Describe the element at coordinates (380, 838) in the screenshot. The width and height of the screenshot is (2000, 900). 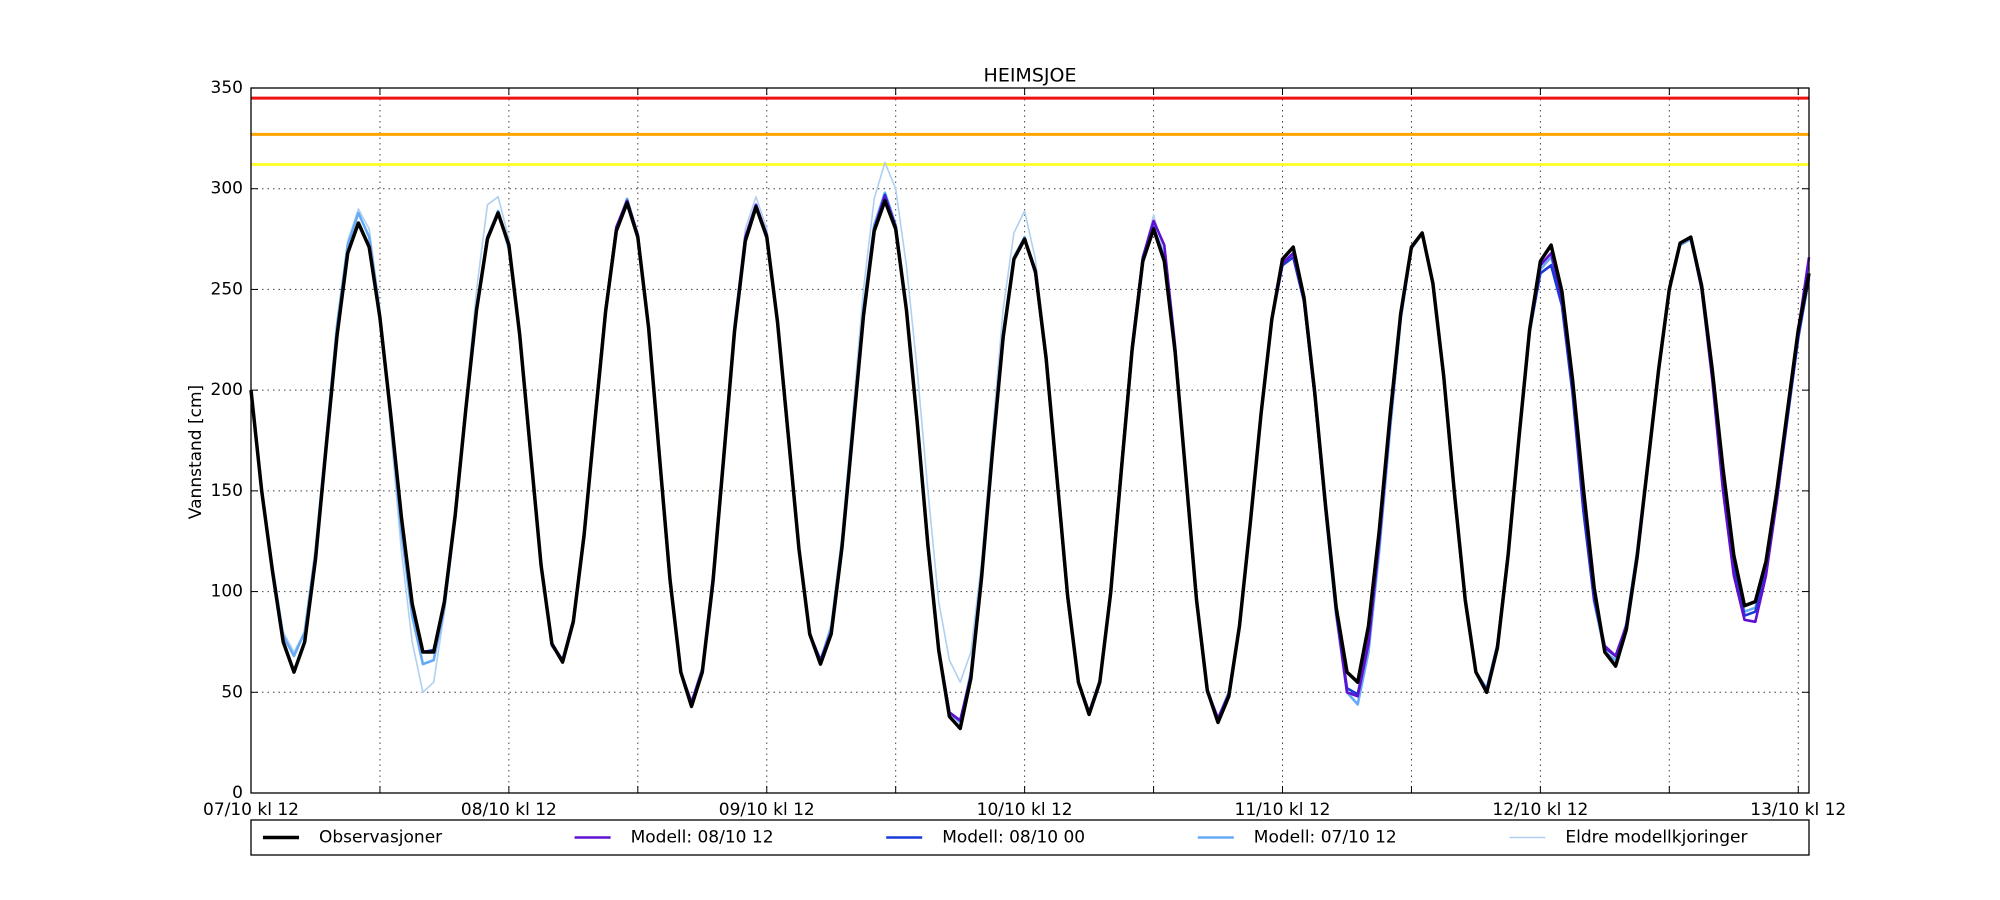
I see `legend-label: Observasjoner` at that location.